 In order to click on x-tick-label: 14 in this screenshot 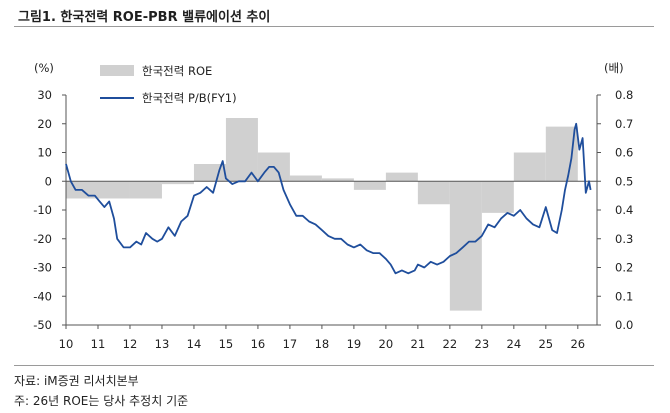, I will do `click(194, 344)`.